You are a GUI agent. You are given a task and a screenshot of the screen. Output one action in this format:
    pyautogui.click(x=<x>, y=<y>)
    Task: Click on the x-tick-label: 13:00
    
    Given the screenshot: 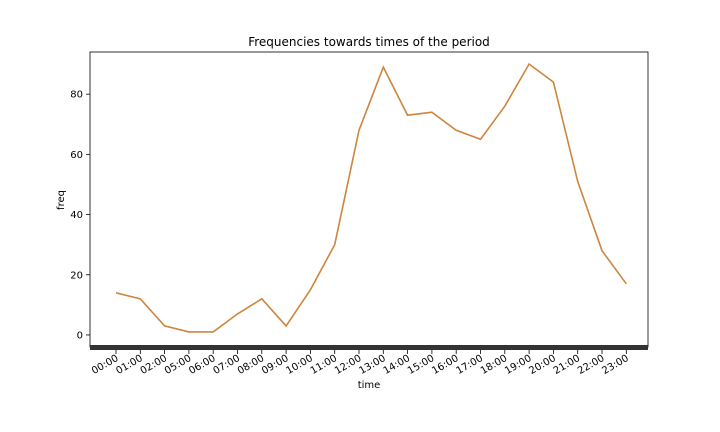 What is the action you would take?
    pyautogui.click(x=372, y=365)
    